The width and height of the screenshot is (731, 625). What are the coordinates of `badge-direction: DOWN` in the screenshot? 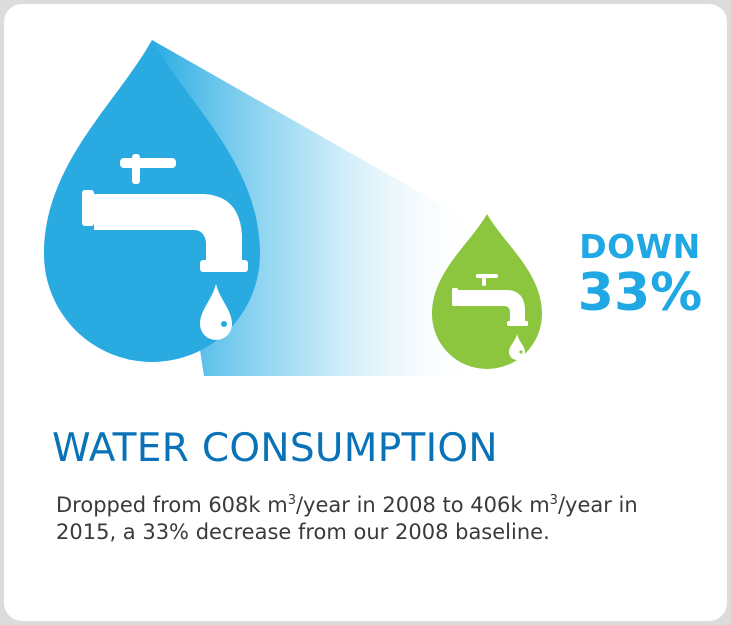 It's located at (640, 246).